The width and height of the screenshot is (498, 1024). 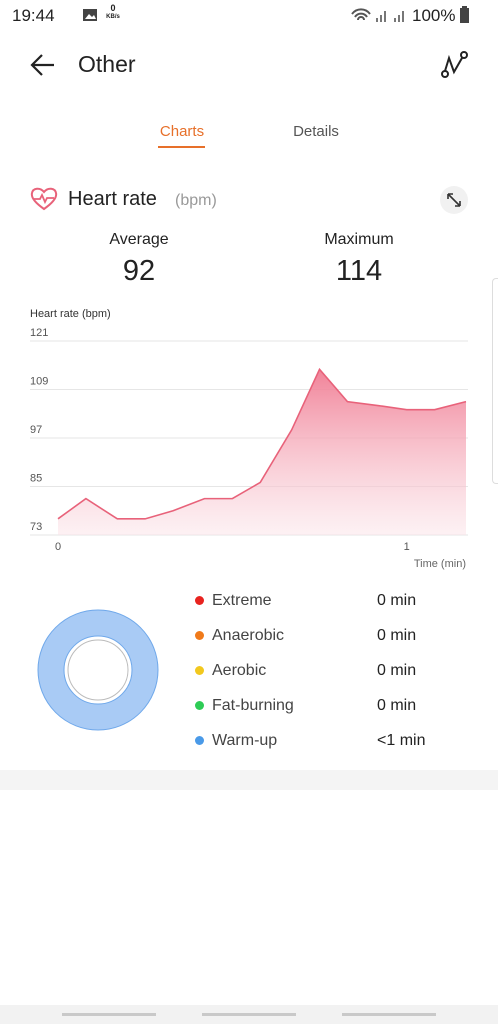 What do you see at coordinates (36, 527) in the screenshot?
I see `y-tick-label: 73` at bounding box center [36, 527].